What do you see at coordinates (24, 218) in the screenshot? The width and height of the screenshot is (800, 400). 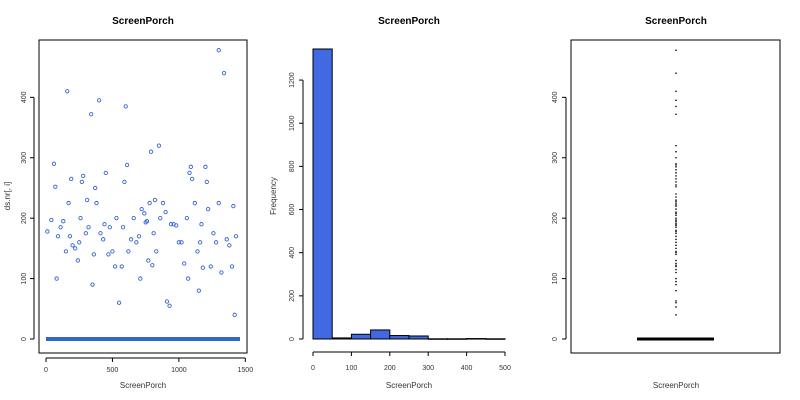 I see `scatter-y-tick-label: 200` at bounding box center [24, 218].